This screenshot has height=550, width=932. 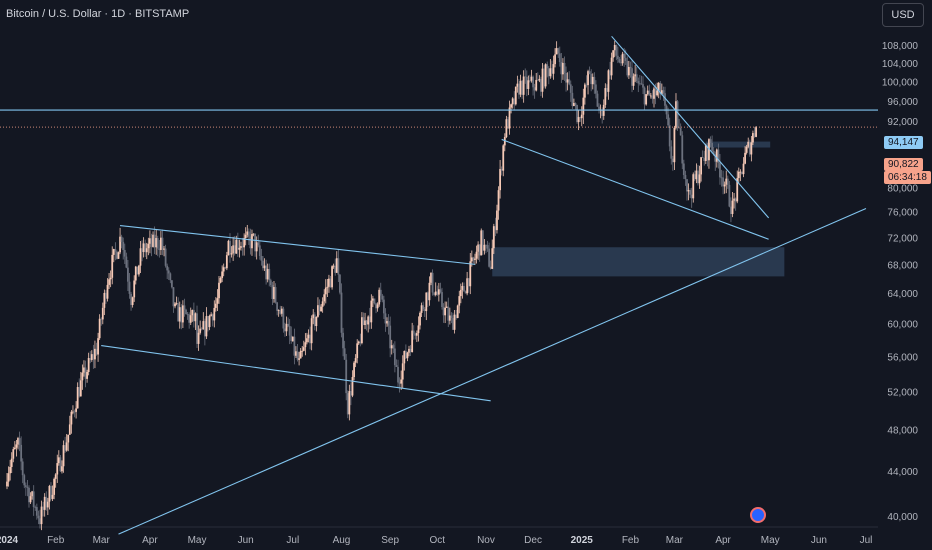 I want to click on range-lower-line, so click(x=296, y=373).